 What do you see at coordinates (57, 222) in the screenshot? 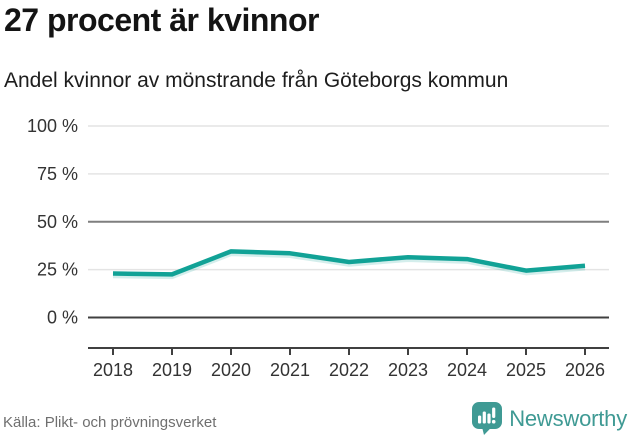
I see `y-tick-label: 50 %` at bounding box center [57, 222].